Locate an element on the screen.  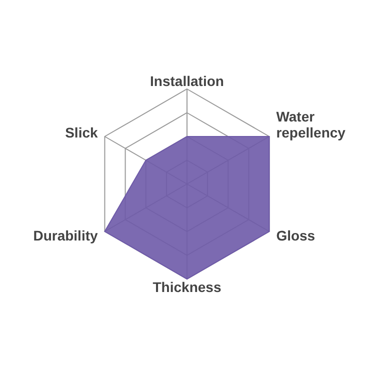
spoke-label: Gloss is located at coordinates (296, 236).